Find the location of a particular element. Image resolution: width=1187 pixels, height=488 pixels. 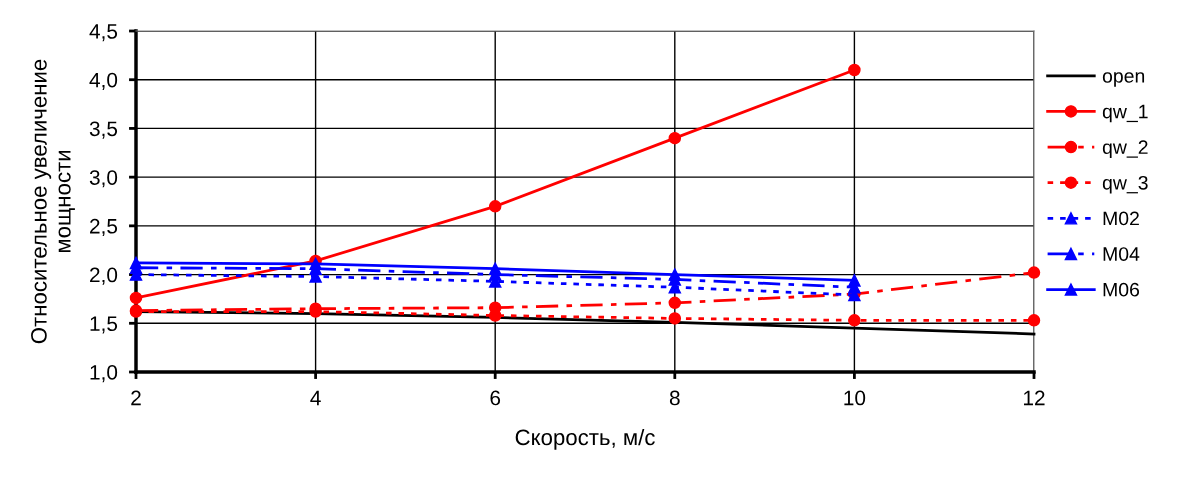

x-axis-title: Скорость, м/с is located at coordinates (585, 439).